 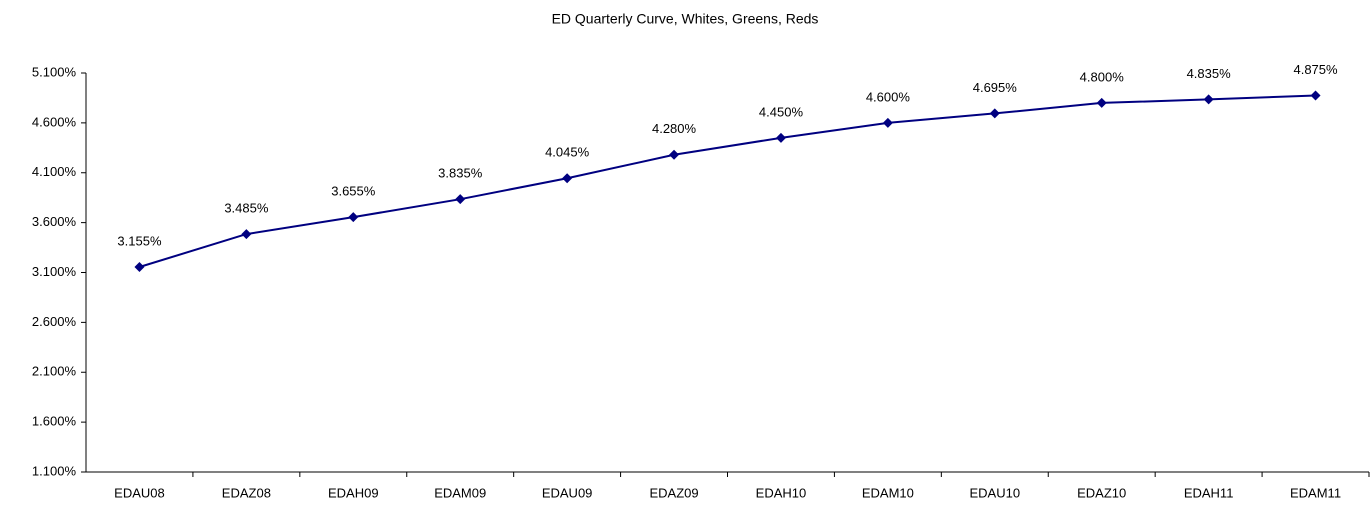 I want to click on x-tick-label: EDAU08, so click(x=139, y=492).